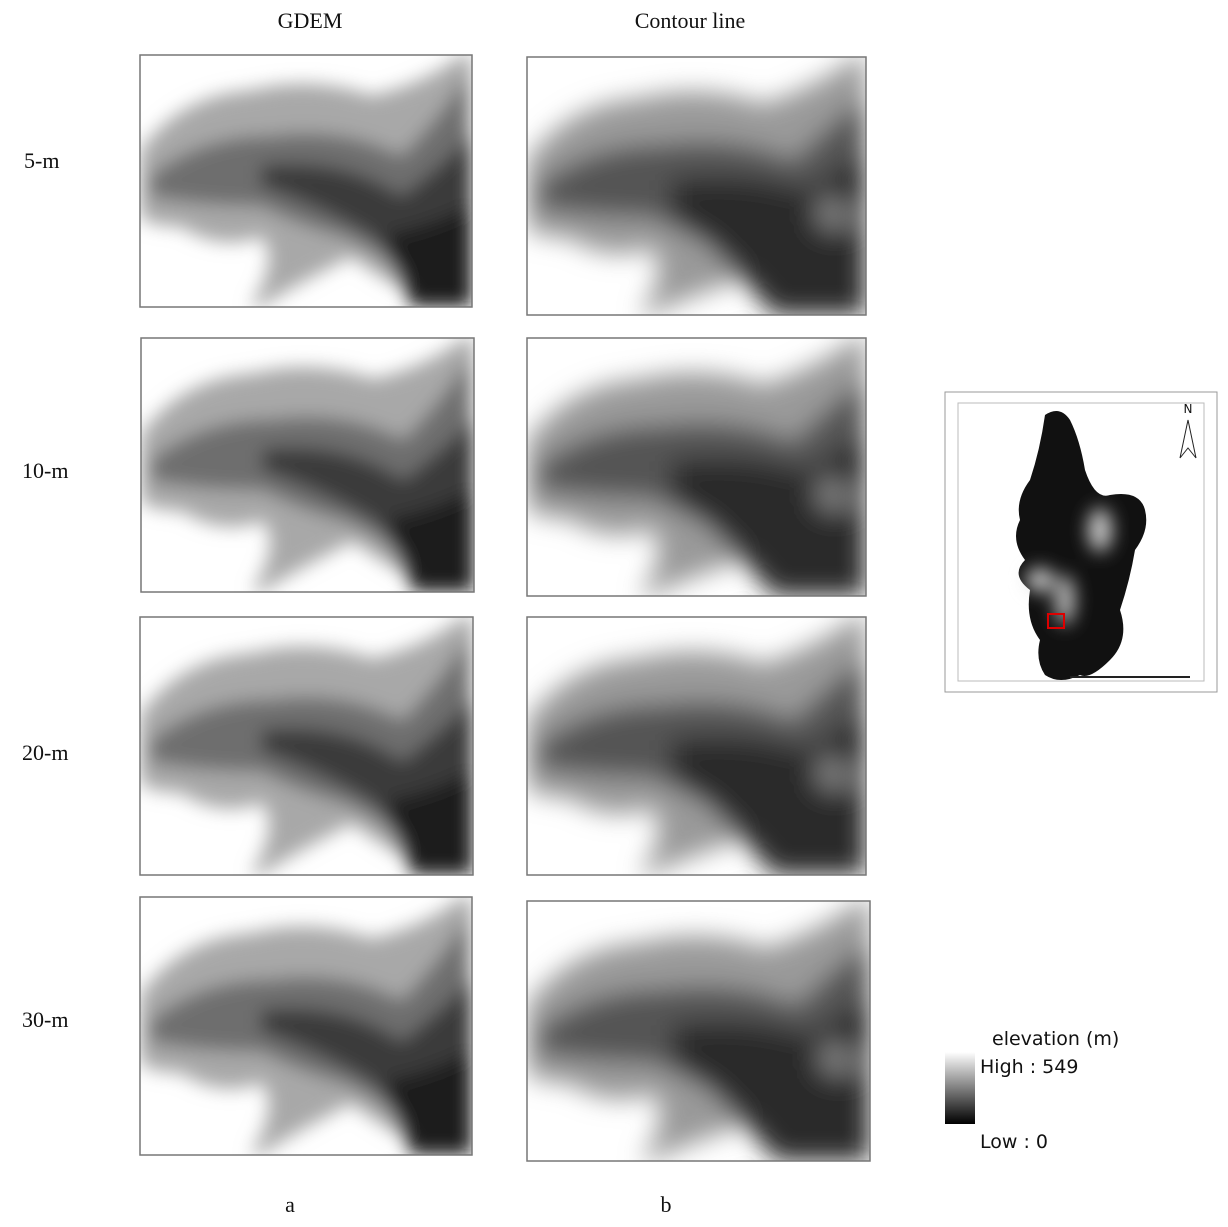 This screenshot has height=1227, width=1228. What do you see at coordinates (1055, 1039) in the screenshot?
I see `legend-title: elevation (m)` at bounding box center [1055, 1039].